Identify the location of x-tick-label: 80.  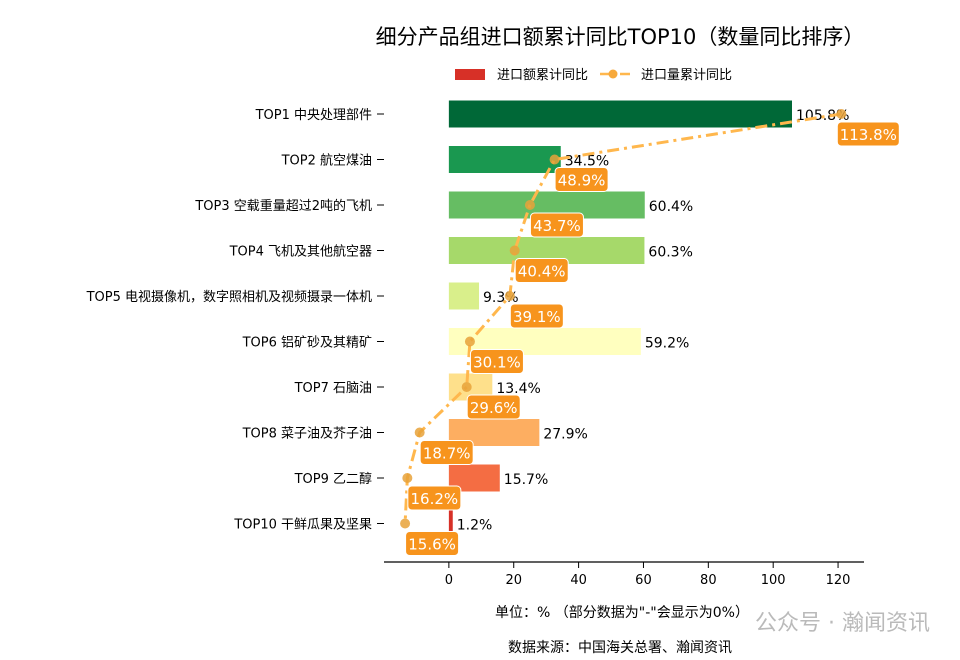
(708, 580).